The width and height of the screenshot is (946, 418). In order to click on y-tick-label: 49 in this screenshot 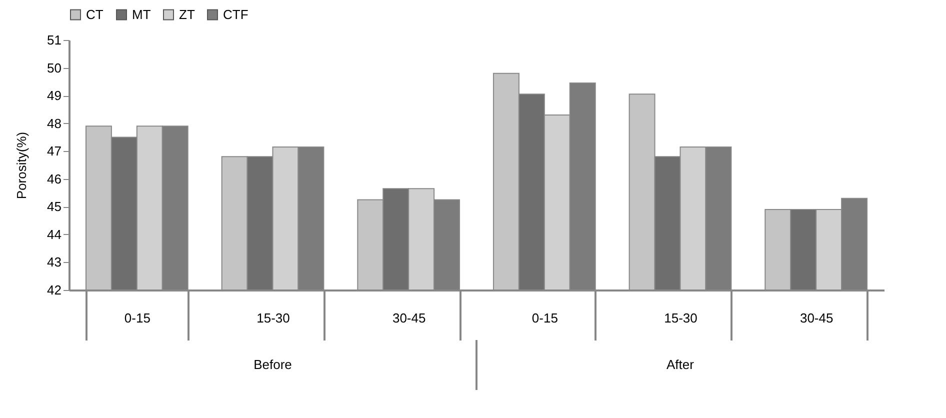, I will do `click(54, 96)`.